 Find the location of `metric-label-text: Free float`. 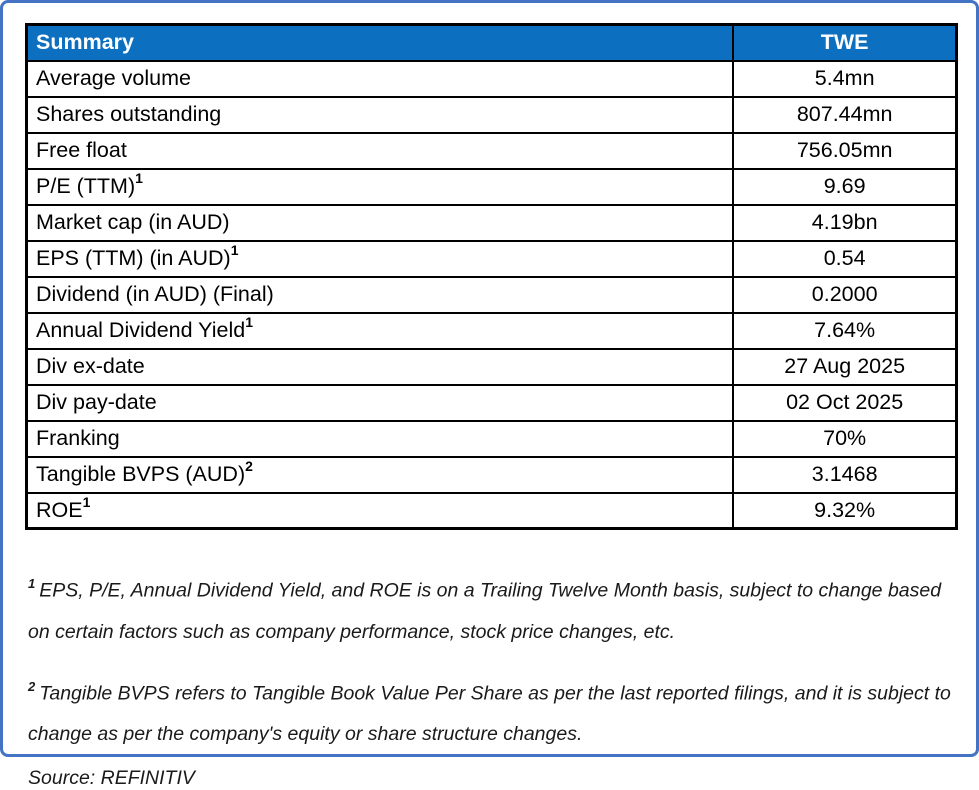

metric-label-text: Free float is located at coordinates (81, 150).